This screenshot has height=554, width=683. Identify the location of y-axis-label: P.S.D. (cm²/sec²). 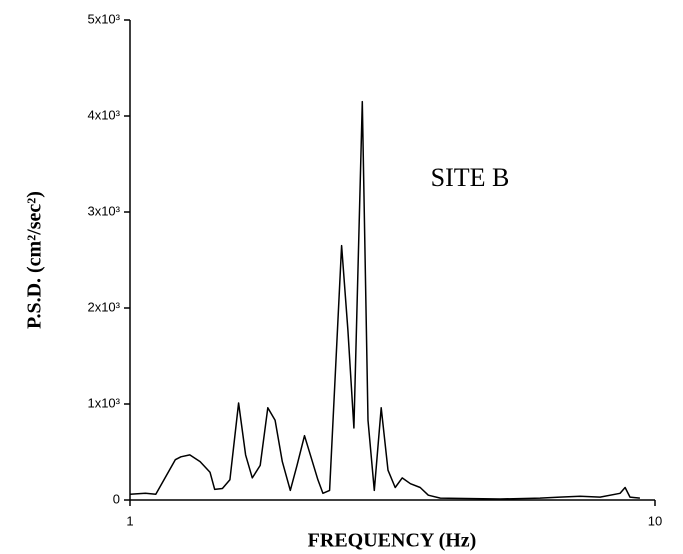
(35, 260).